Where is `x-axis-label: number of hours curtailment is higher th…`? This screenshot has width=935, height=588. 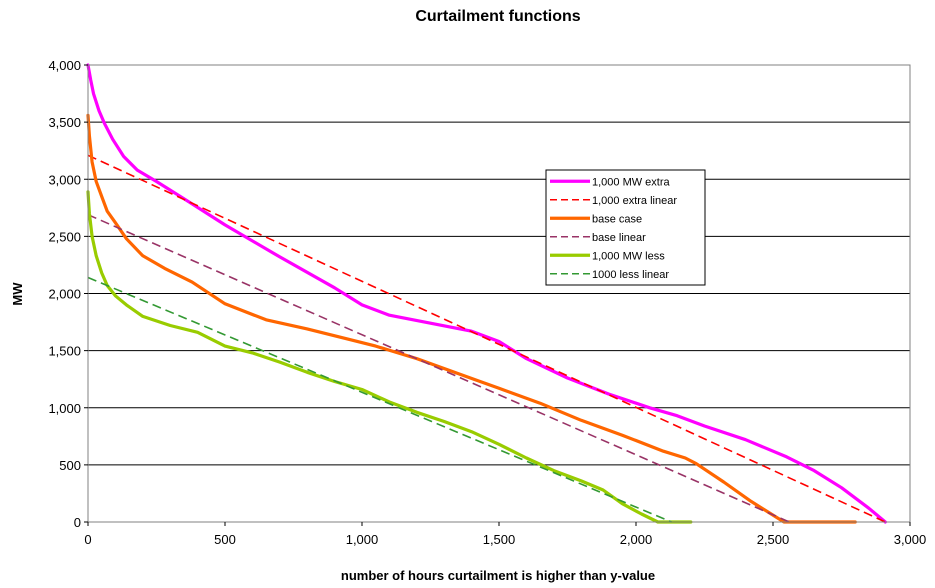 x-axis-label: number of hours curtailment is higher th… is located at coordinates (498, 575).